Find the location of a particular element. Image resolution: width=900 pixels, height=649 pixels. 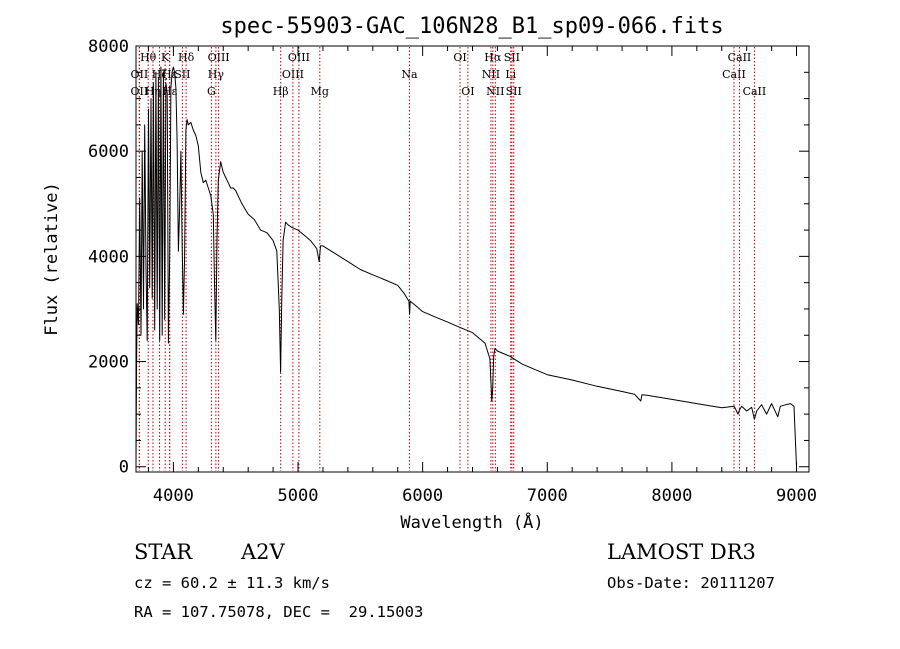

line-marker-label: Hα is located at coordinates (493, 57).